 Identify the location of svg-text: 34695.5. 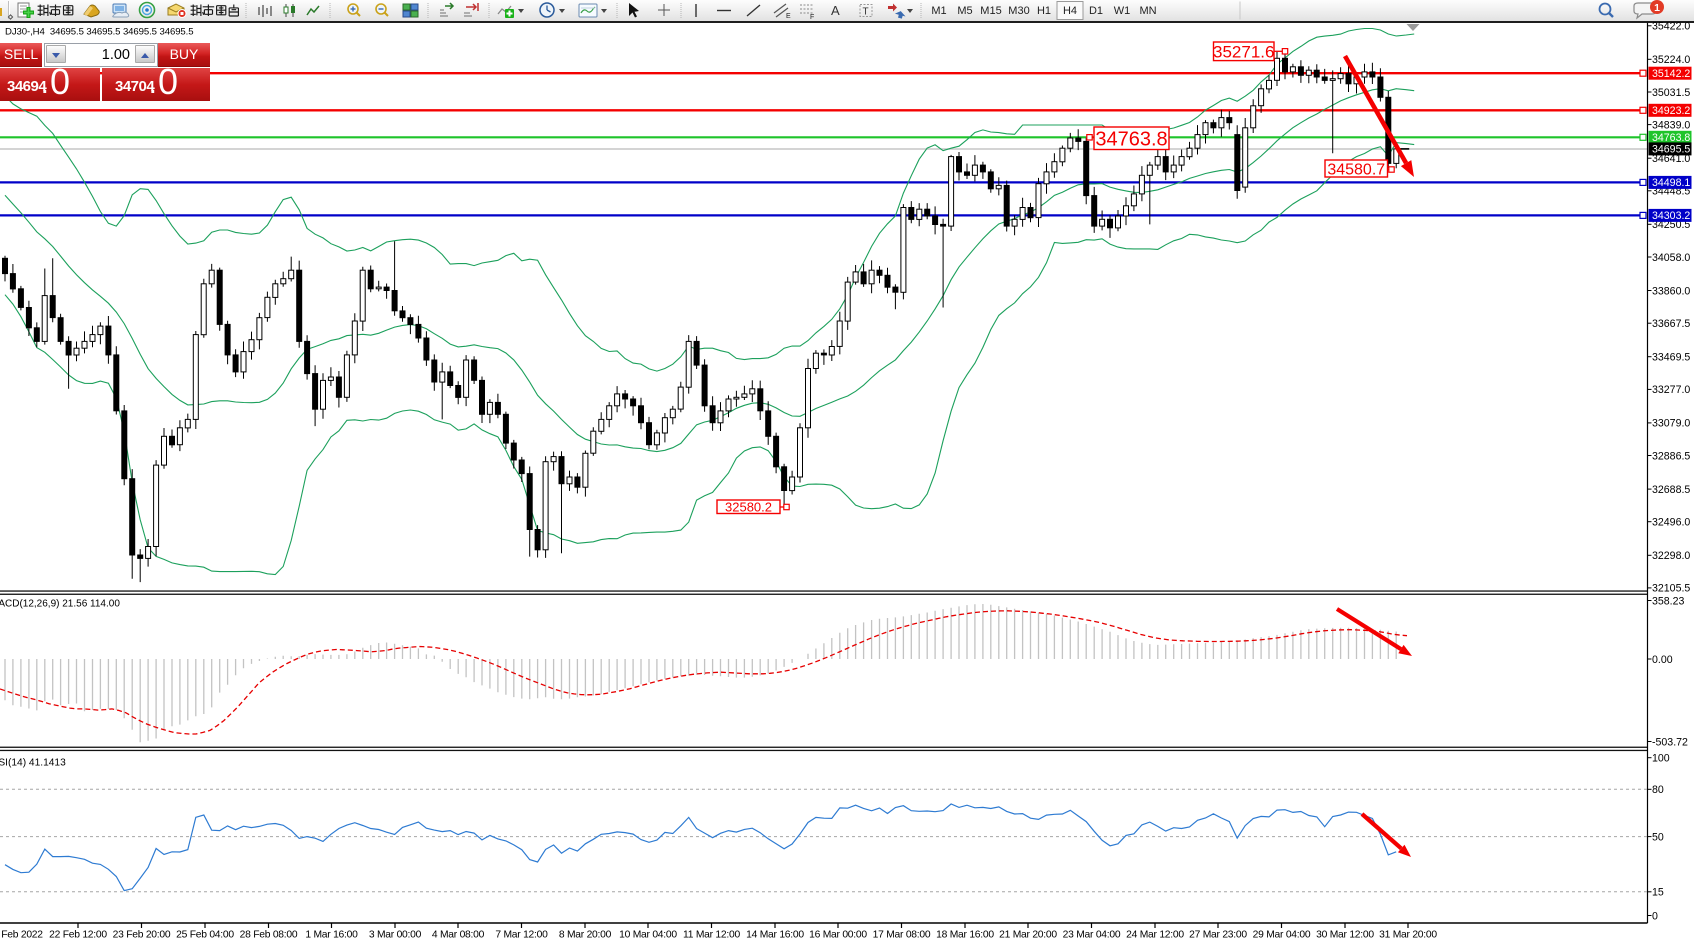
(1671, 150).